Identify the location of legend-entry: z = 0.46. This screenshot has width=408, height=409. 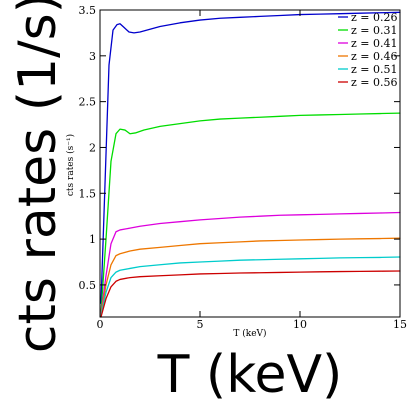
(374, 56).